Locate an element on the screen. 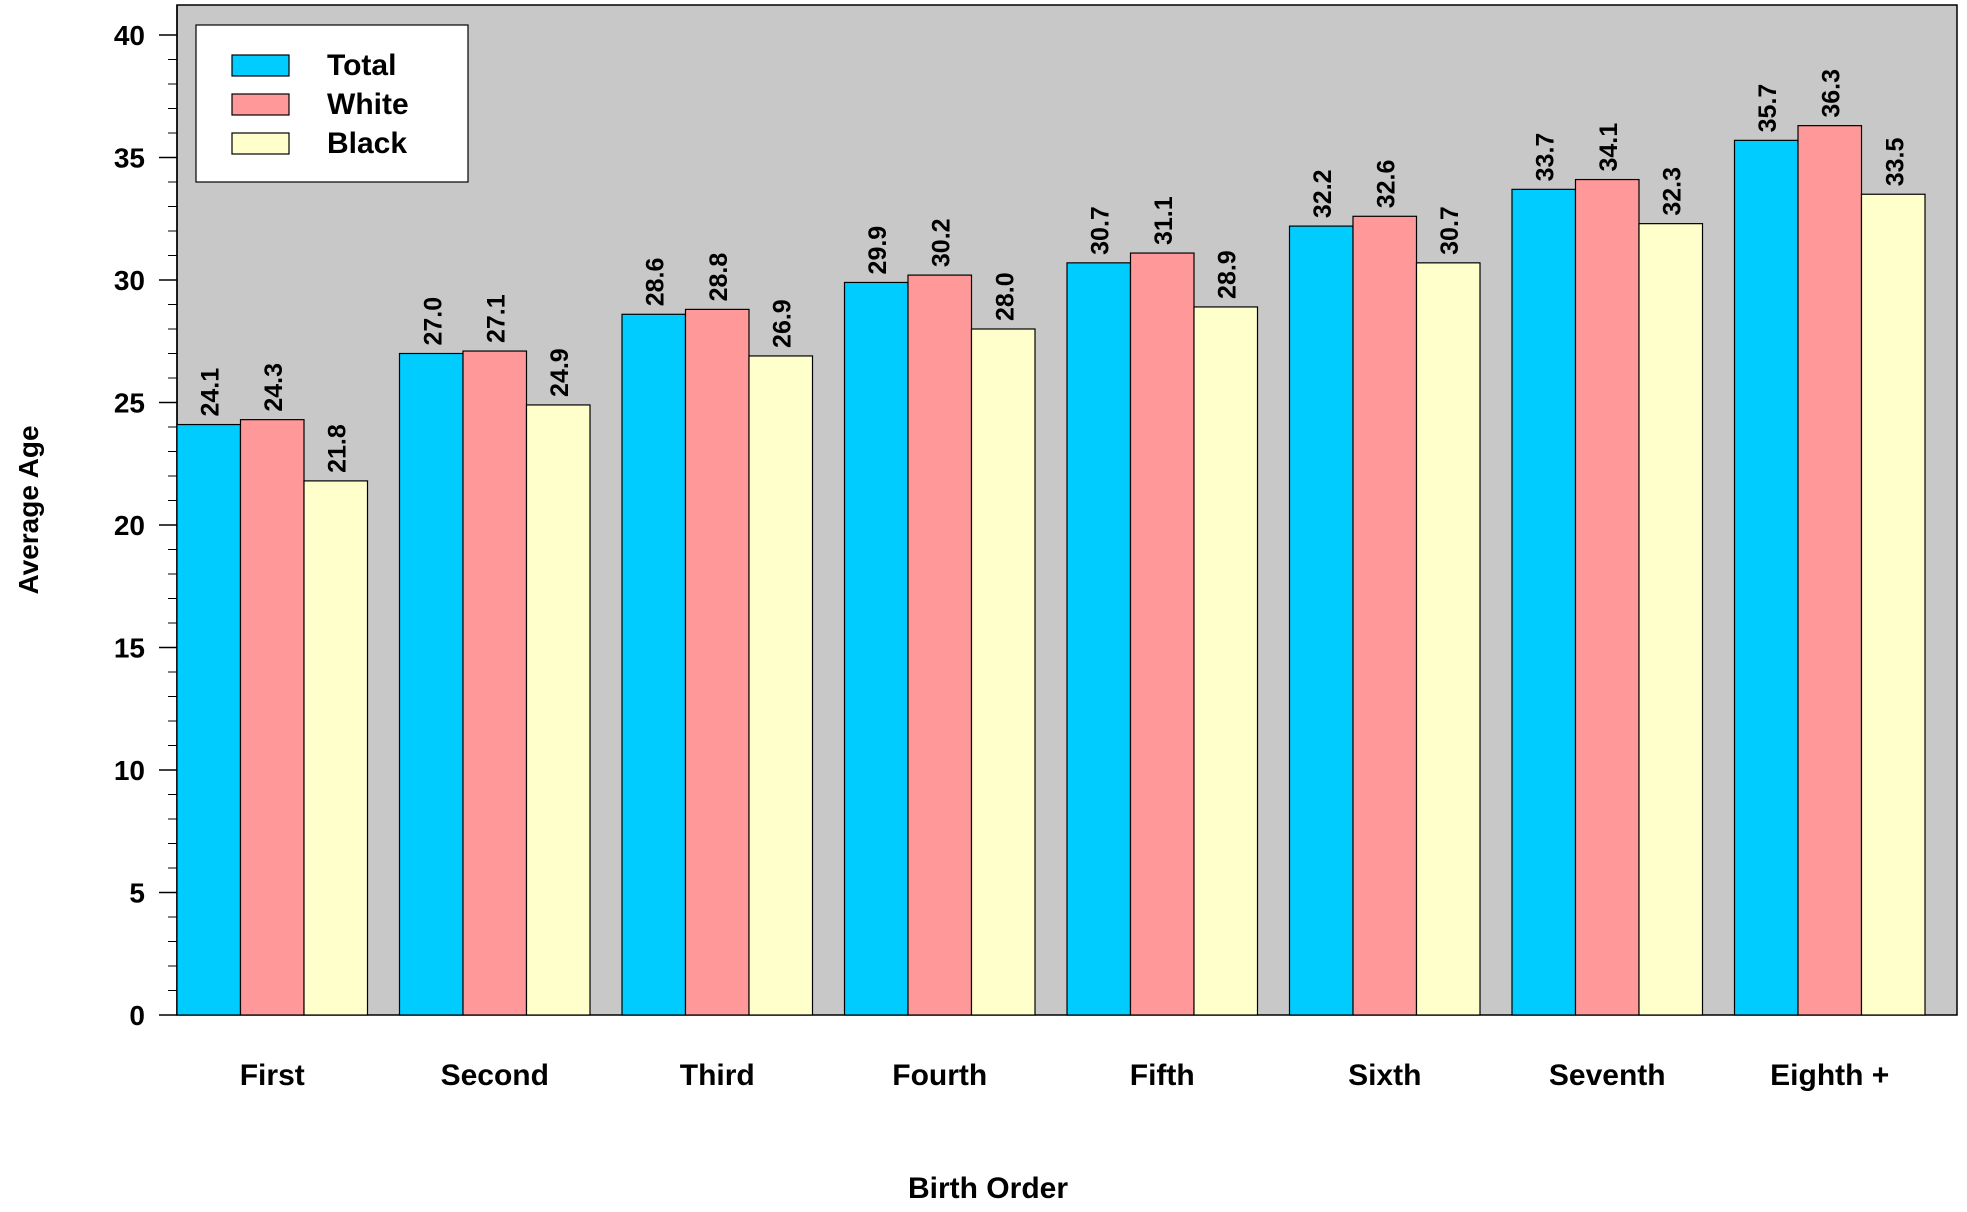 The height and width of the screenshot is (1212, 1967). y-tick-label: 10 is located at coordinates (129, 770).